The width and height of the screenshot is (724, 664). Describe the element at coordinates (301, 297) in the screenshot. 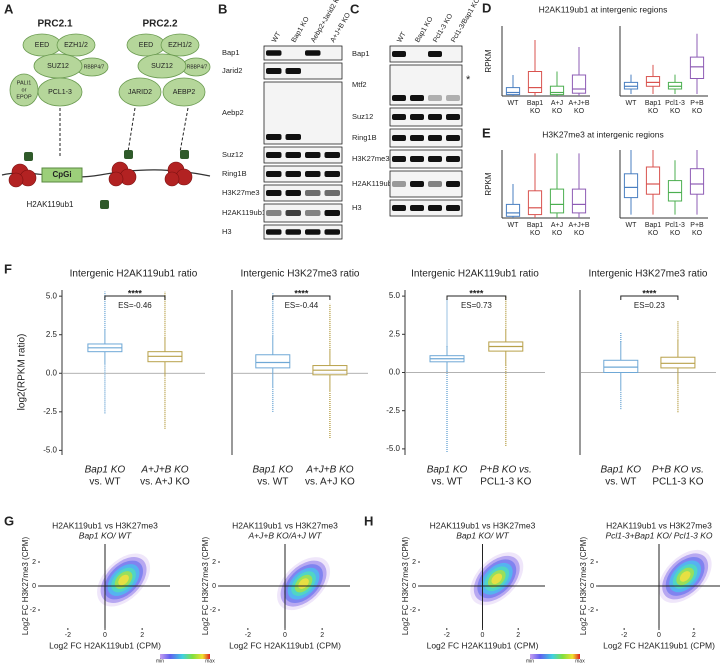

I see `sig-bracket` at that location.